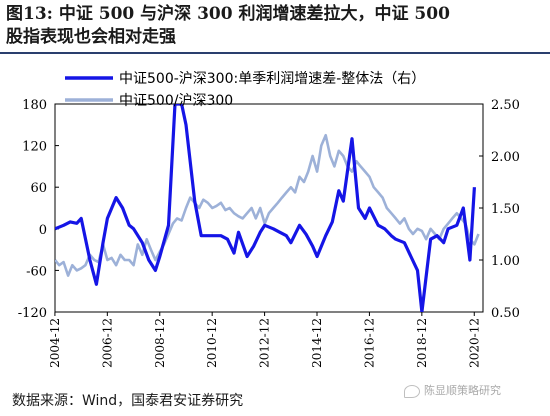  I want to click on figure-title-line-1: 图13: 中证 500 与沪深 300 利润增速差拉大，中证 500, so click(228, 14).